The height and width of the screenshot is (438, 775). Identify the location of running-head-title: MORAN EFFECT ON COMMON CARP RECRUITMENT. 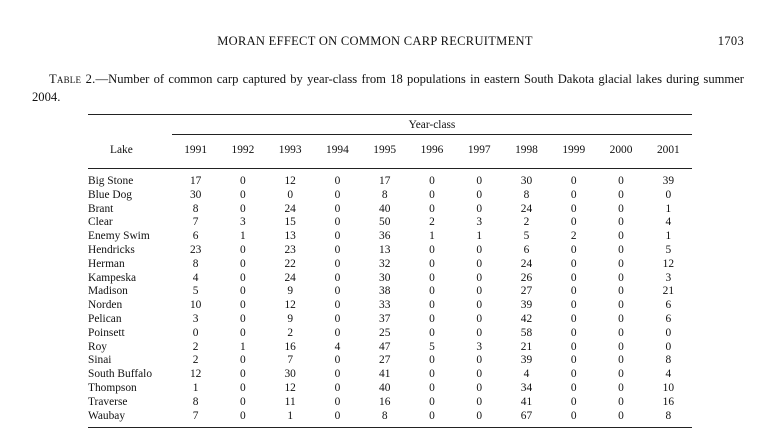
(375, 41).